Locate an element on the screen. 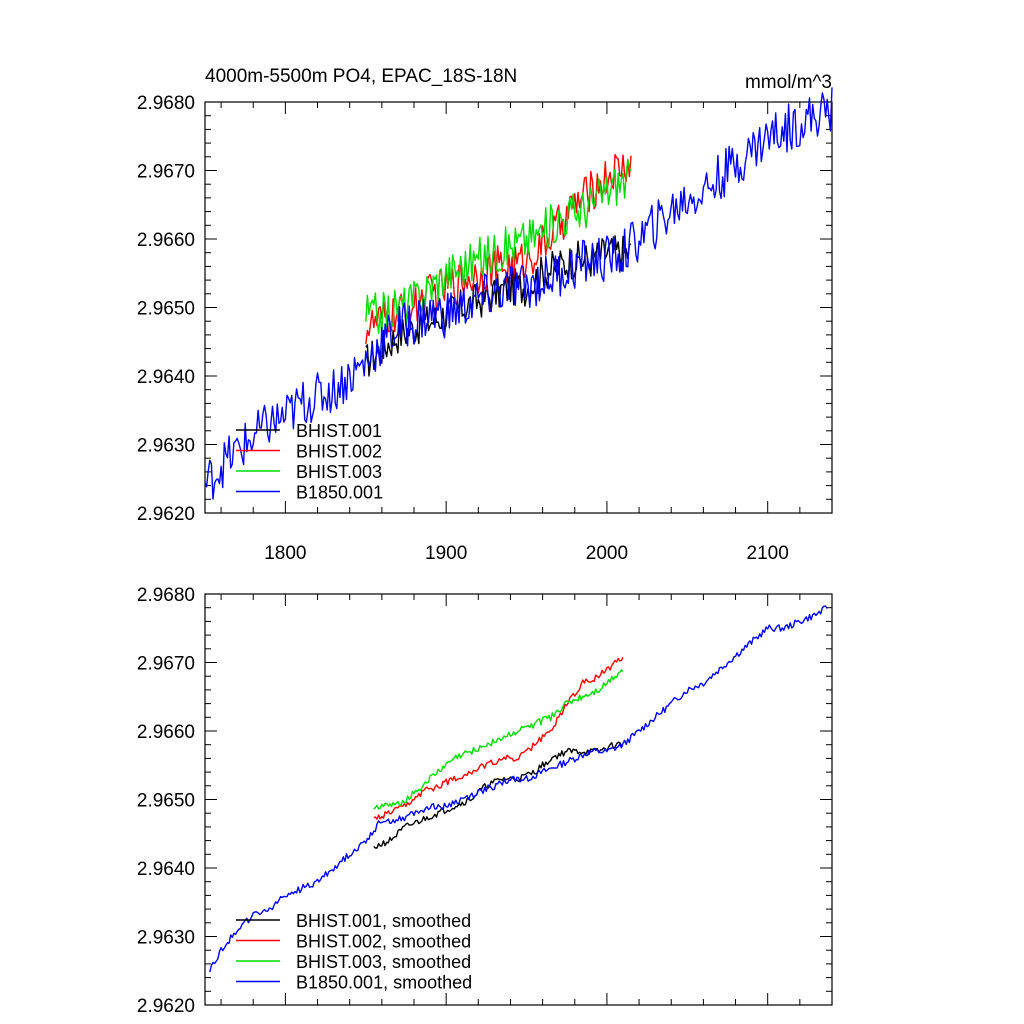 Image resolution: width=1024 pixels, height=1024 pixels. legend-label: BHIST.001, smoothed is located at coordinates (383, 921).